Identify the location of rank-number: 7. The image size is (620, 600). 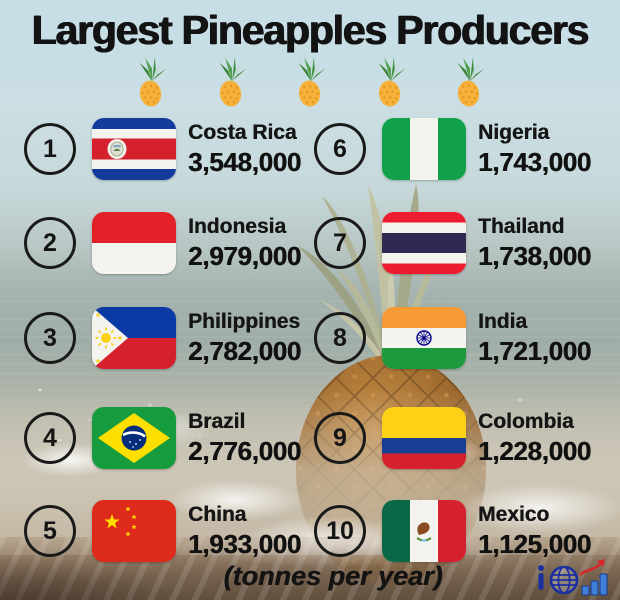
(340, 242).